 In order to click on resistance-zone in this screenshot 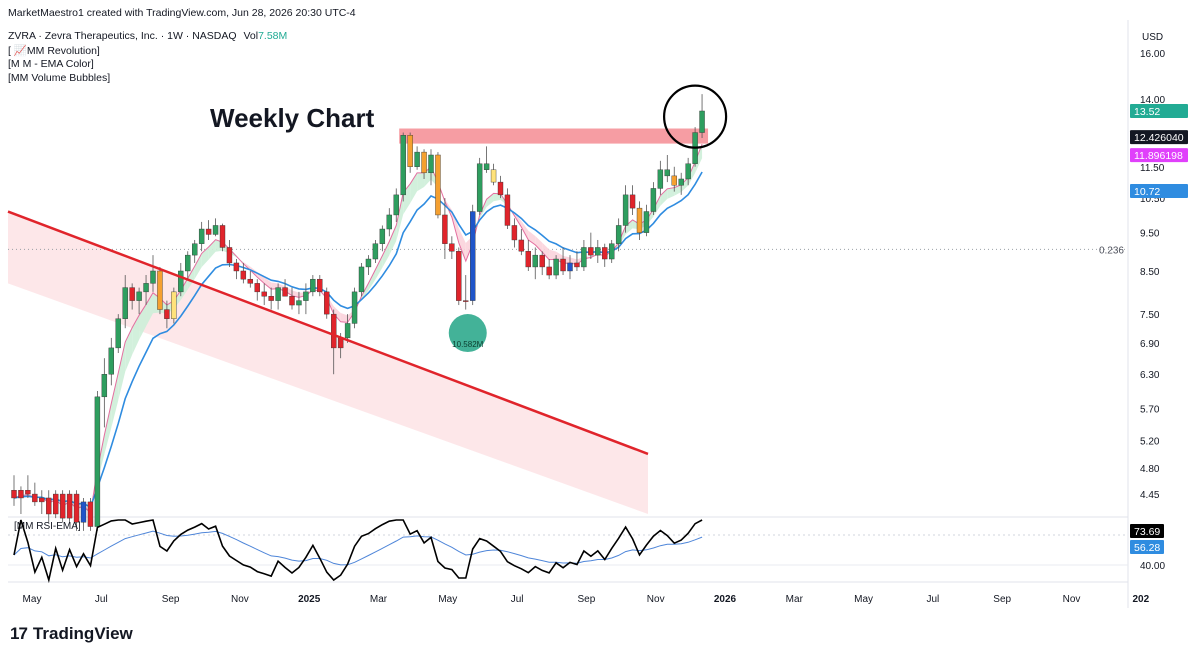, I will do `click(554, 136)`.